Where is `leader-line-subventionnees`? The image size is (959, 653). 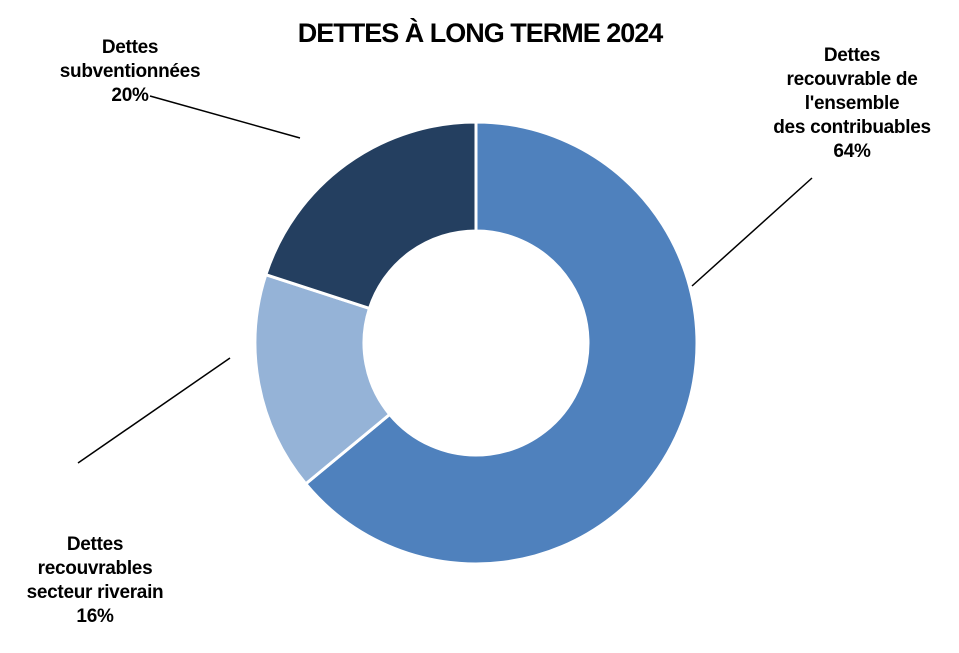 leader-line-subventionnees is located at coordinates (225, 117).